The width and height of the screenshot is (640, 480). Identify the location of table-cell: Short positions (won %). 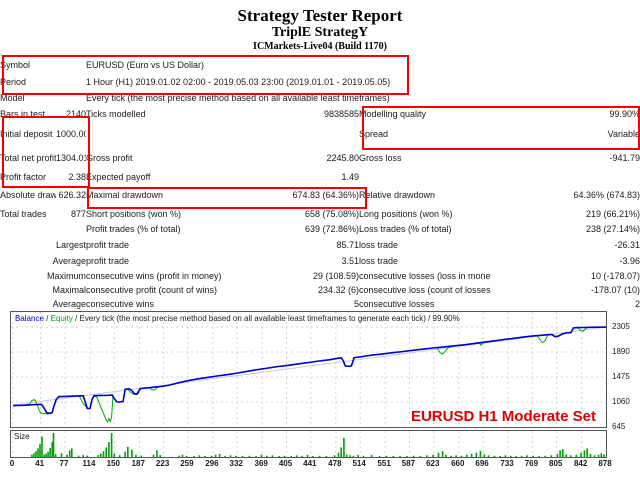
(134, 213).